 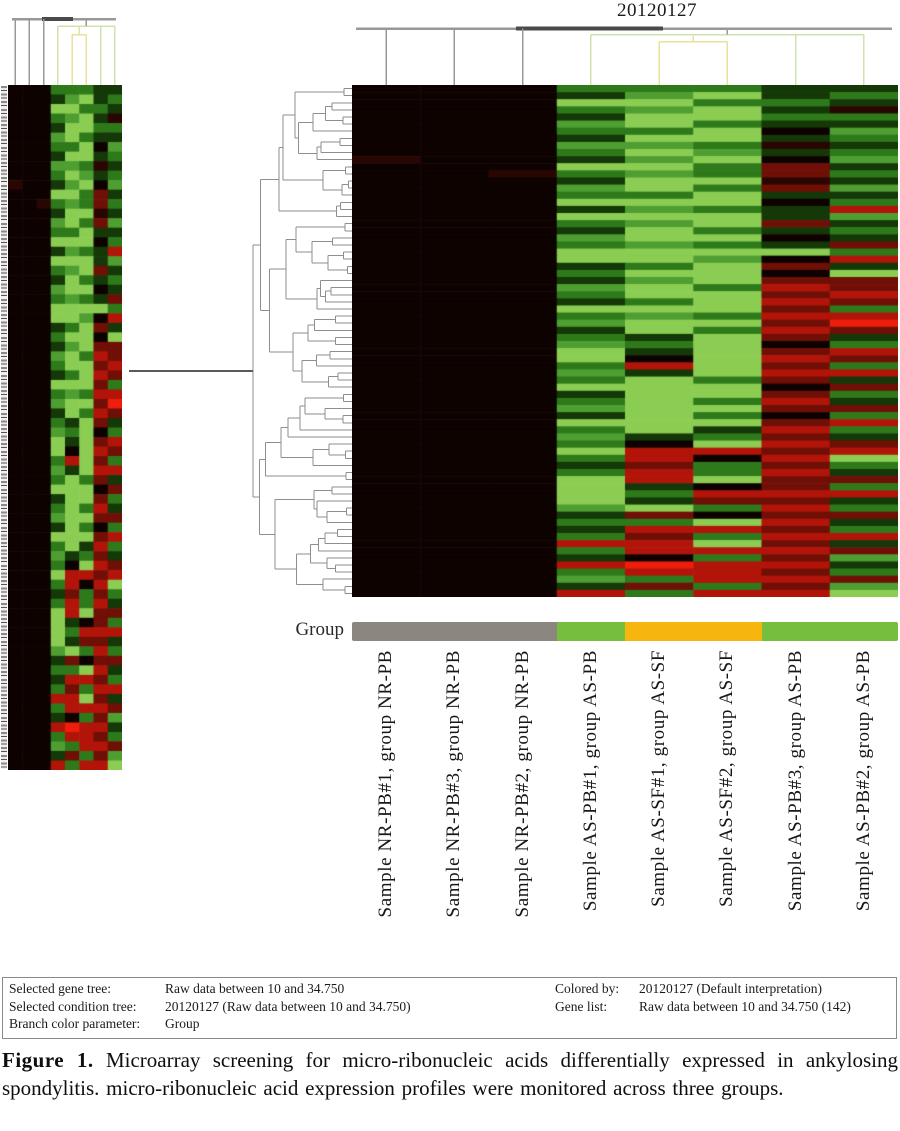 I want to click on info-value: Raw data between 10 and 34.750 (142), so click(x=745, y=1006).